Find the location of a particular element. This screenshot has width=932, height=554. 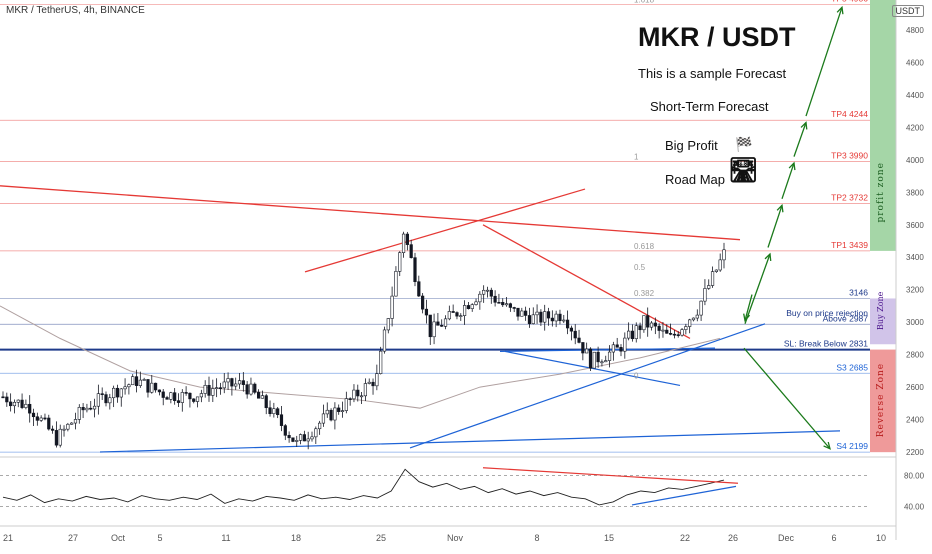

level-label: Above 2987 is located at coordinates (846, 318).